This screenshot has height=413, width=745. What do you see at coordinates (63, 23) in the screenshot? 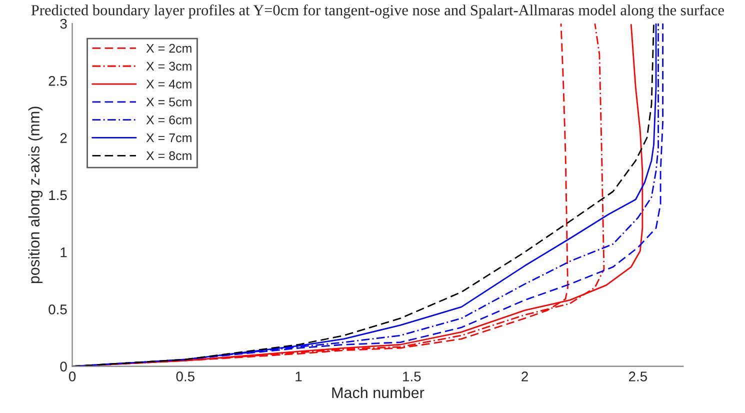
I see `y-tick-label: 3` at bounding box center [63, 23].